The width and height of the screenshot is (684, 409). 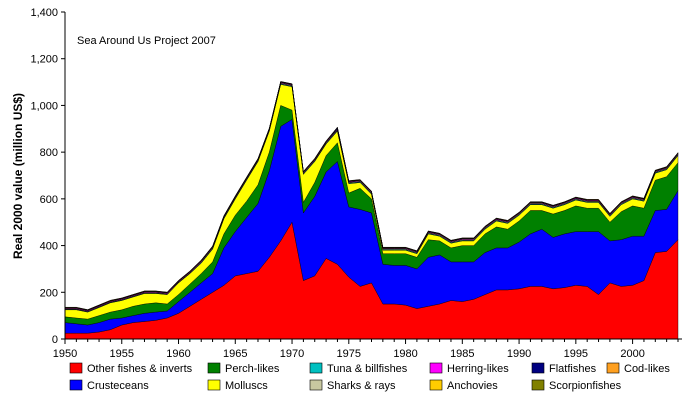 I want to click on x-tick-label: 1960, so click(x=178, y=354).